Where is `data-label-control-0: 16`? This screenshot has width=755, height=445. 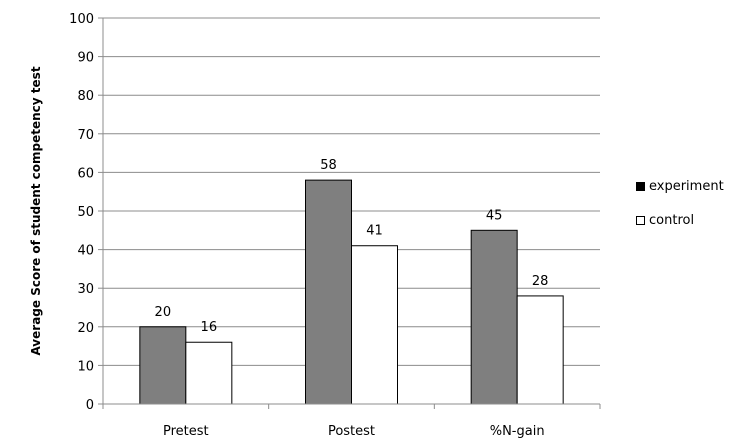
data-label-control-0: 16 is located at coordinates (209, 327).